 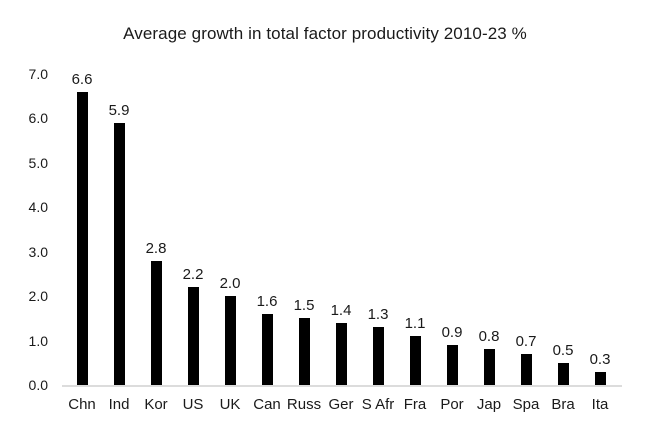 I want to click on x-category-label: Ind, so click(x=119, y=404).